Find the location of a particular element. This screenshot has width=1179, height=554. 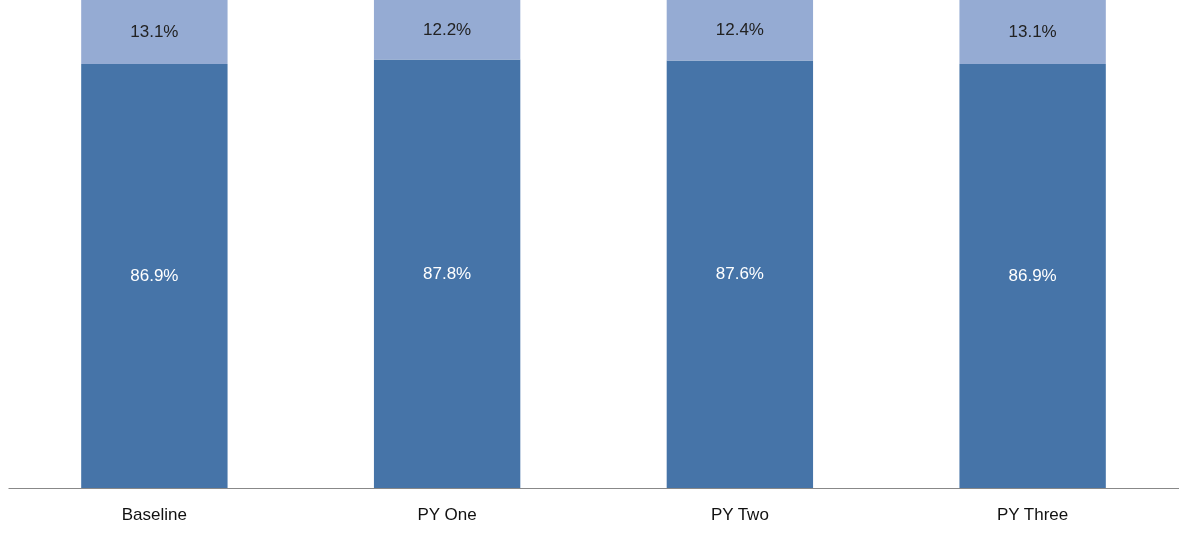

data-label: 12.4% is located at coordinates (739, 30).